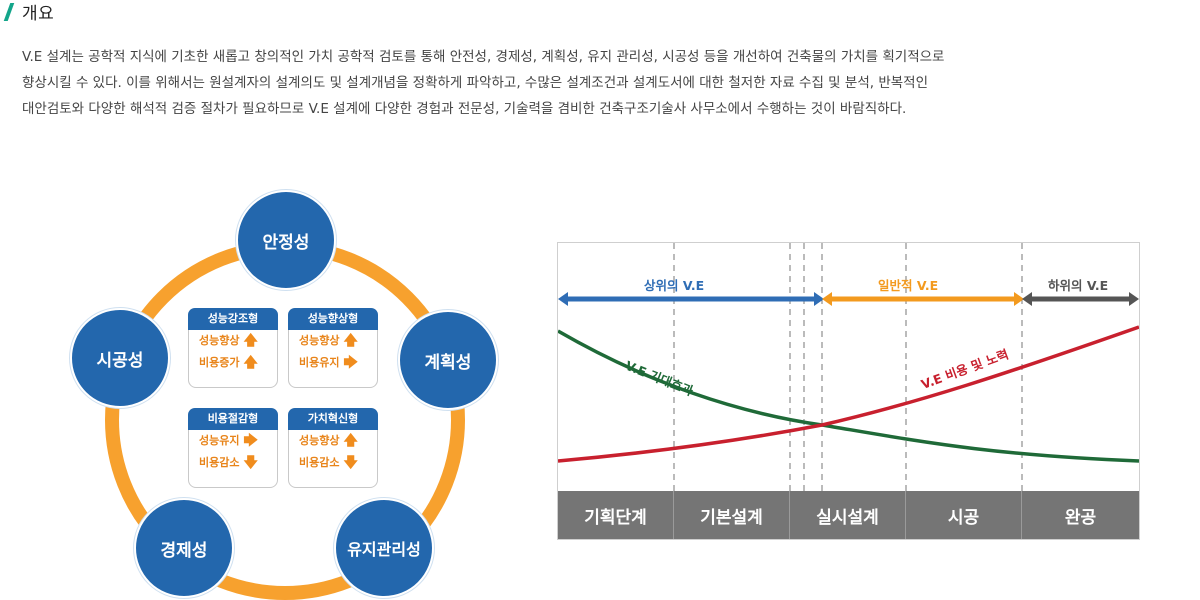 The image size is (1200, 600). Describe the element at coordinates (233, 448) in the screenshot. I see `type-card: 비용절감형 성능유지 🡆 비용감소 🡇` at that location.